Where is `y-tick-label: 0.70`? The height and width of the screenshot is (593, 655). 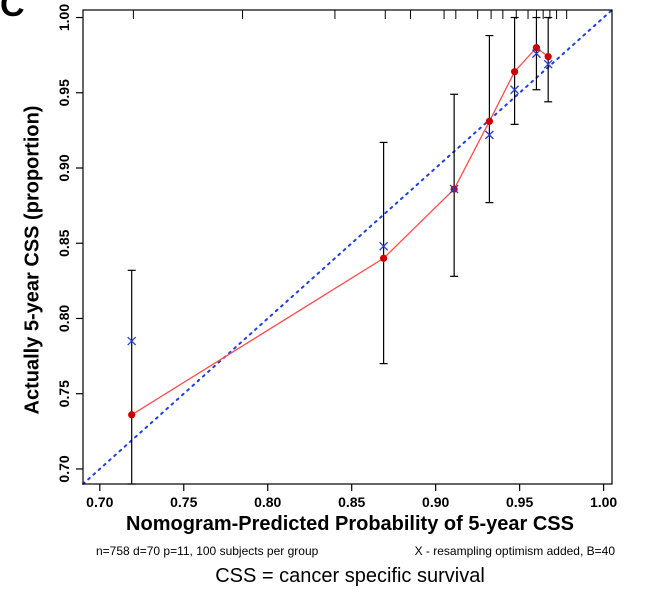
y-tick-label: 0.70 is located at coordinates (64, 468).